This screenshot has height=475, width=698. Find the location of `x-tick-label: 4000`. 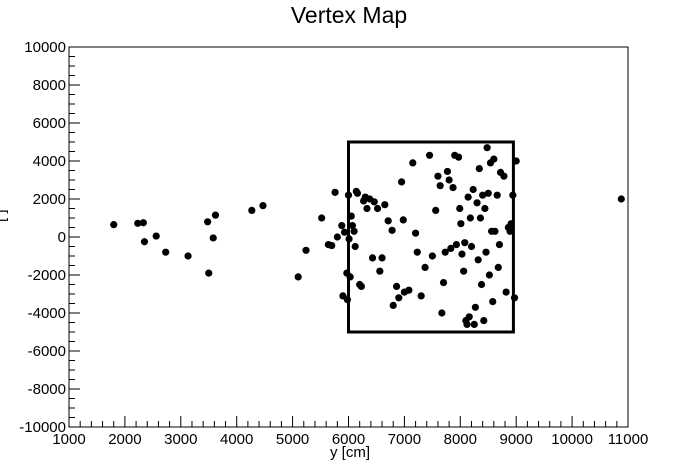

x-tick-label: 4000 is located at coordinates (236, 439).